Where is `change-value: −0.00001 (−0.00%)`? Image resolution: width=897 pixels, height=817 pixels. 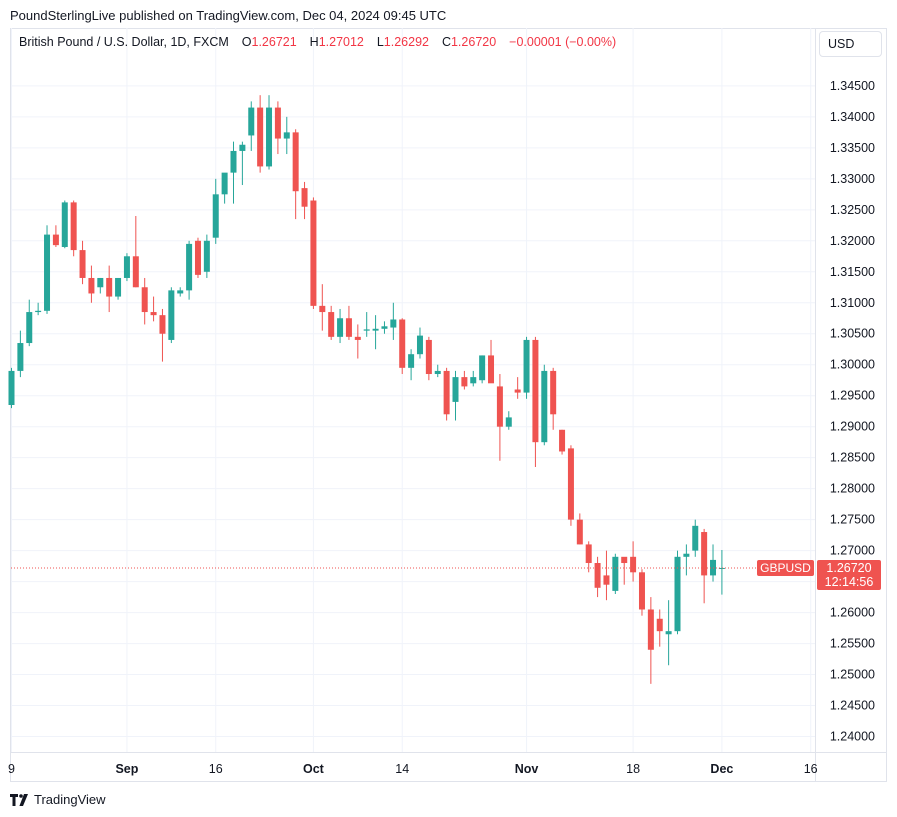
change-value: −0.00001 (−0.00%) is located at coordinates (563, 42).